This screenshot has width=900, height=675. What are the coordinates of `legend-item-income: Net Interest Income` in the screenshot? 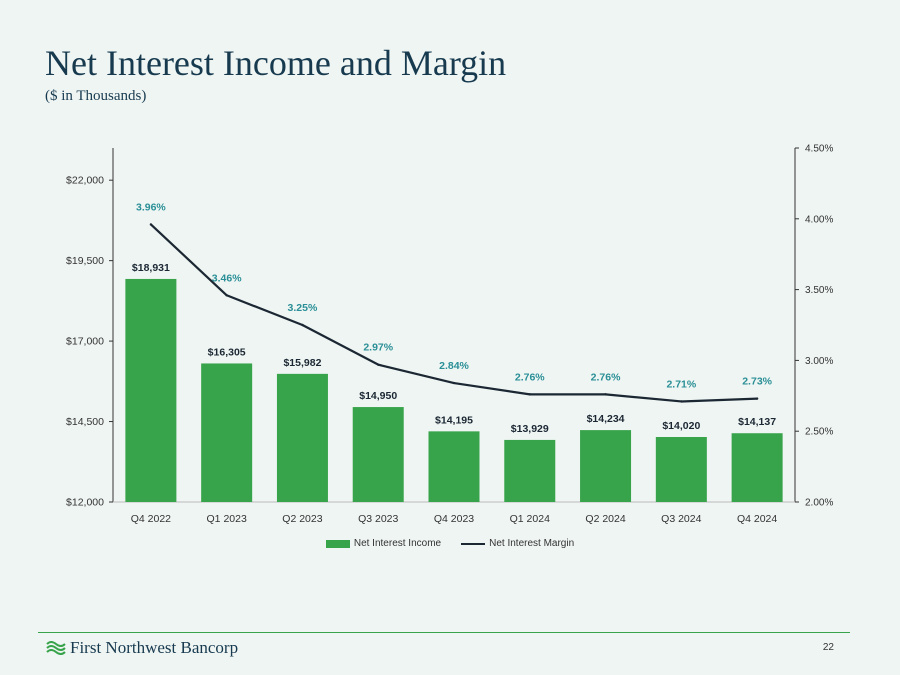 It's located at (383, 543).